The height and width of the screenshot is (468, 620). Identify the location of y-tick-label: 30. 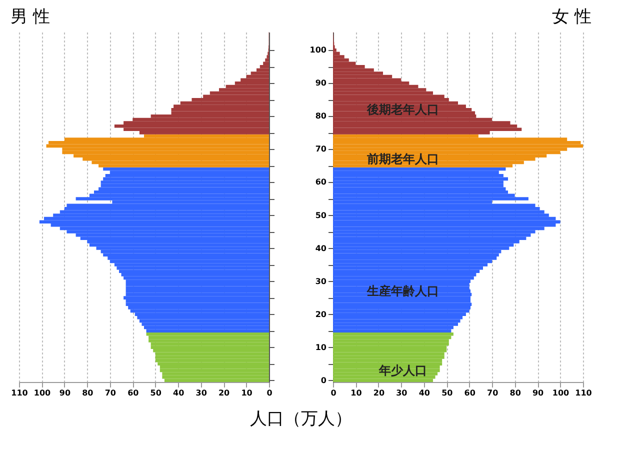
(321, 281).